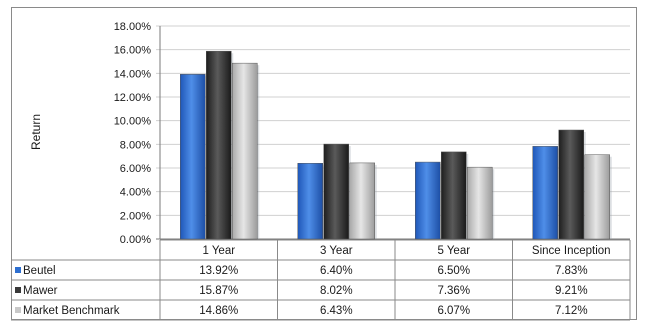 This screenshot has width=648, height=326. Describe the element at coordinates (133, 74) in the screenshot. I see `y-tick-label: 14.00%` at that location.